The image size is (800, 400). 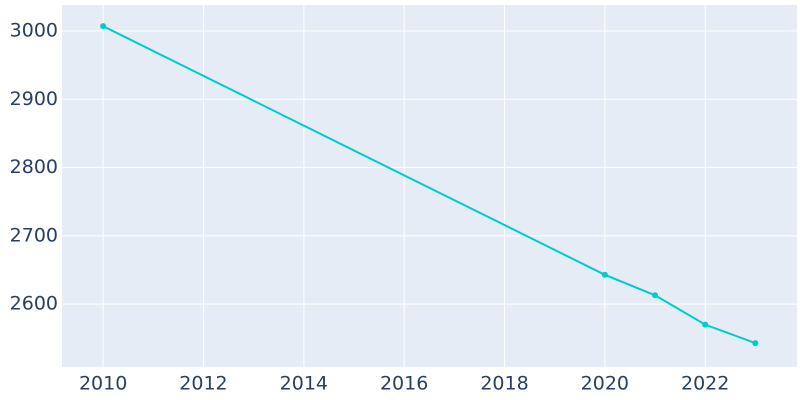 What do you see at coordinates (34, 30) in the screenshot?
I see `y-tick-label: 3000` at bounding box center [34, 30].